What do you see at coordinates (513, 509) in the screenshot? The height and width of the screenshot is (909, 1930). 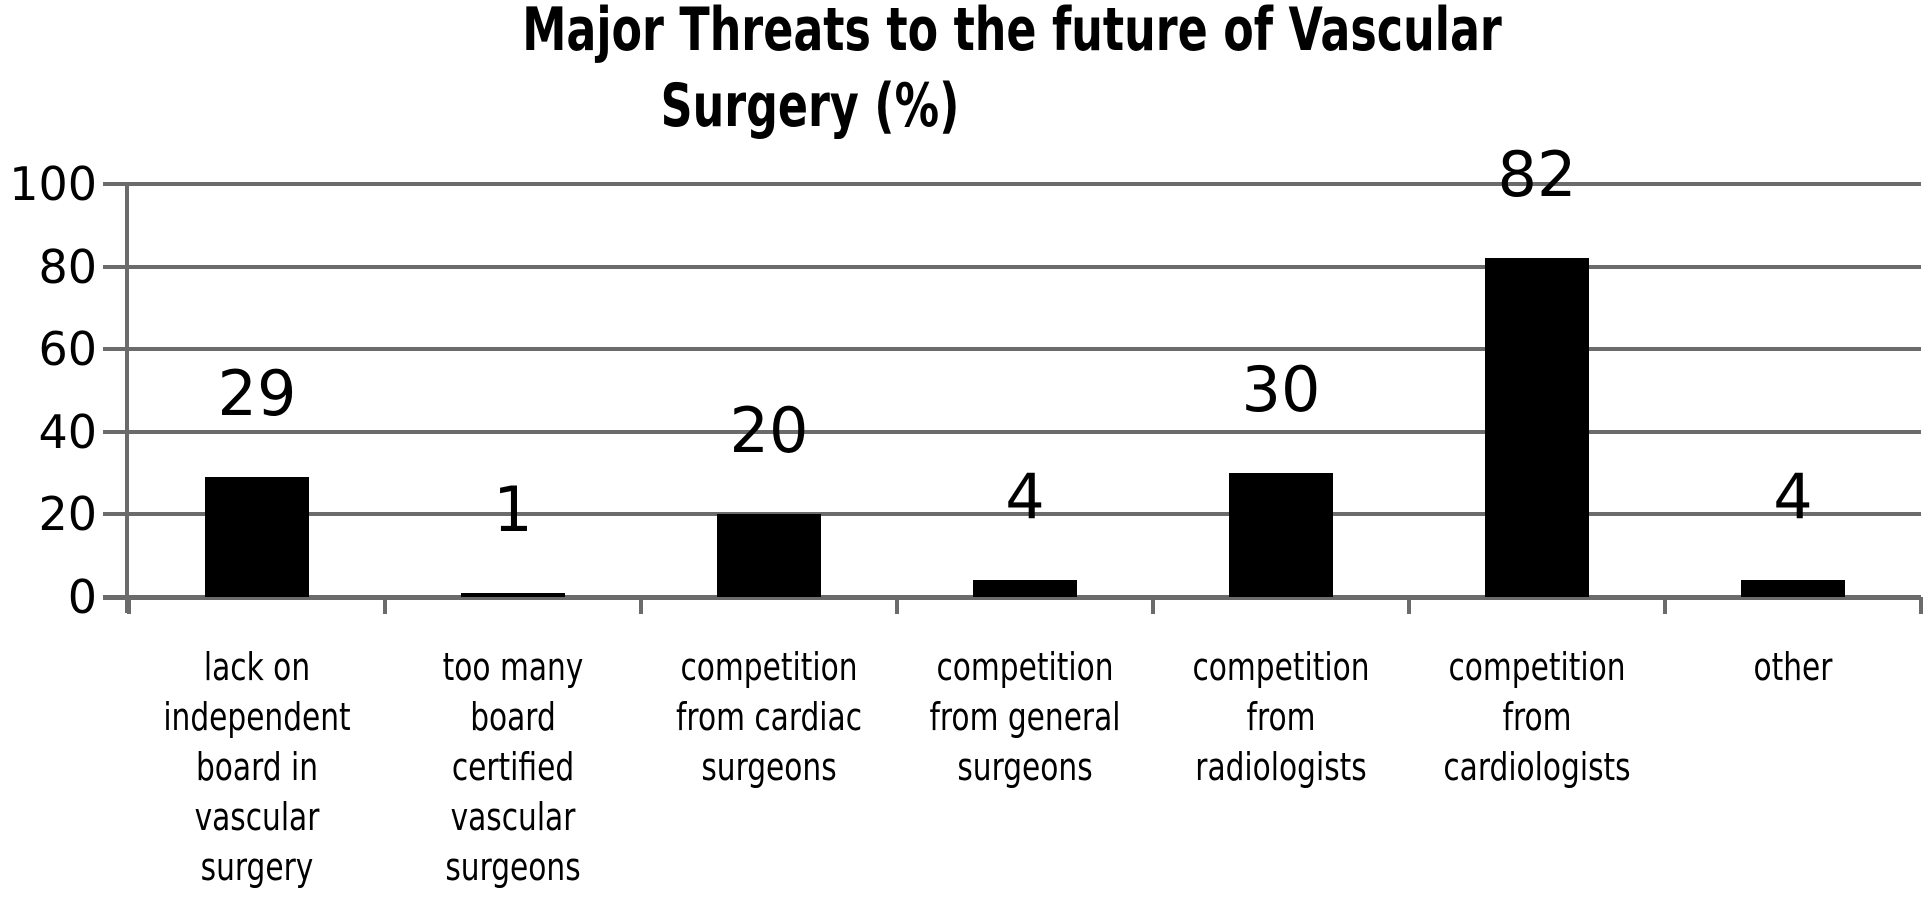 I see `bar-value-label: 1` at bounding box center [513, 509].